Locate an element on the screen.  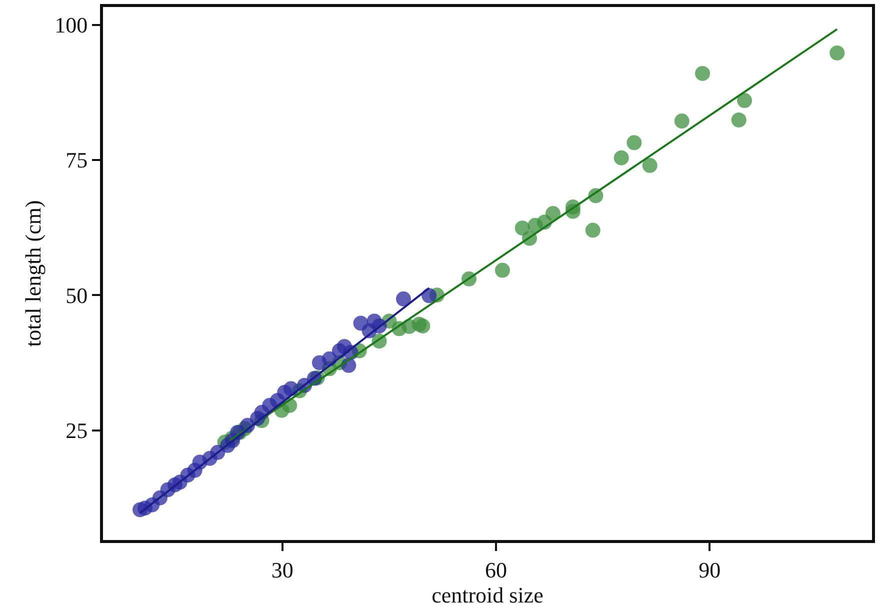
y-tick-label: 50 is located at coordinates (77, 295).